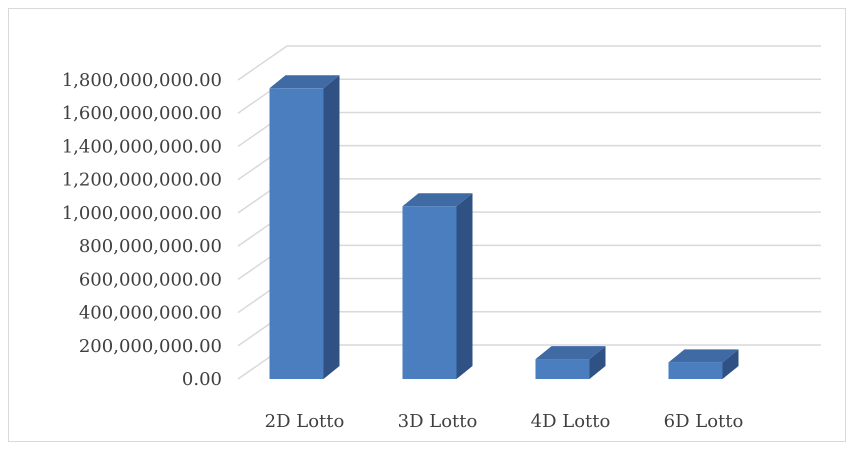 The width and height of the screenshot is (856, 450). I want to click on y-tick-label: 1,000,000,000.00, so click(142, 213).